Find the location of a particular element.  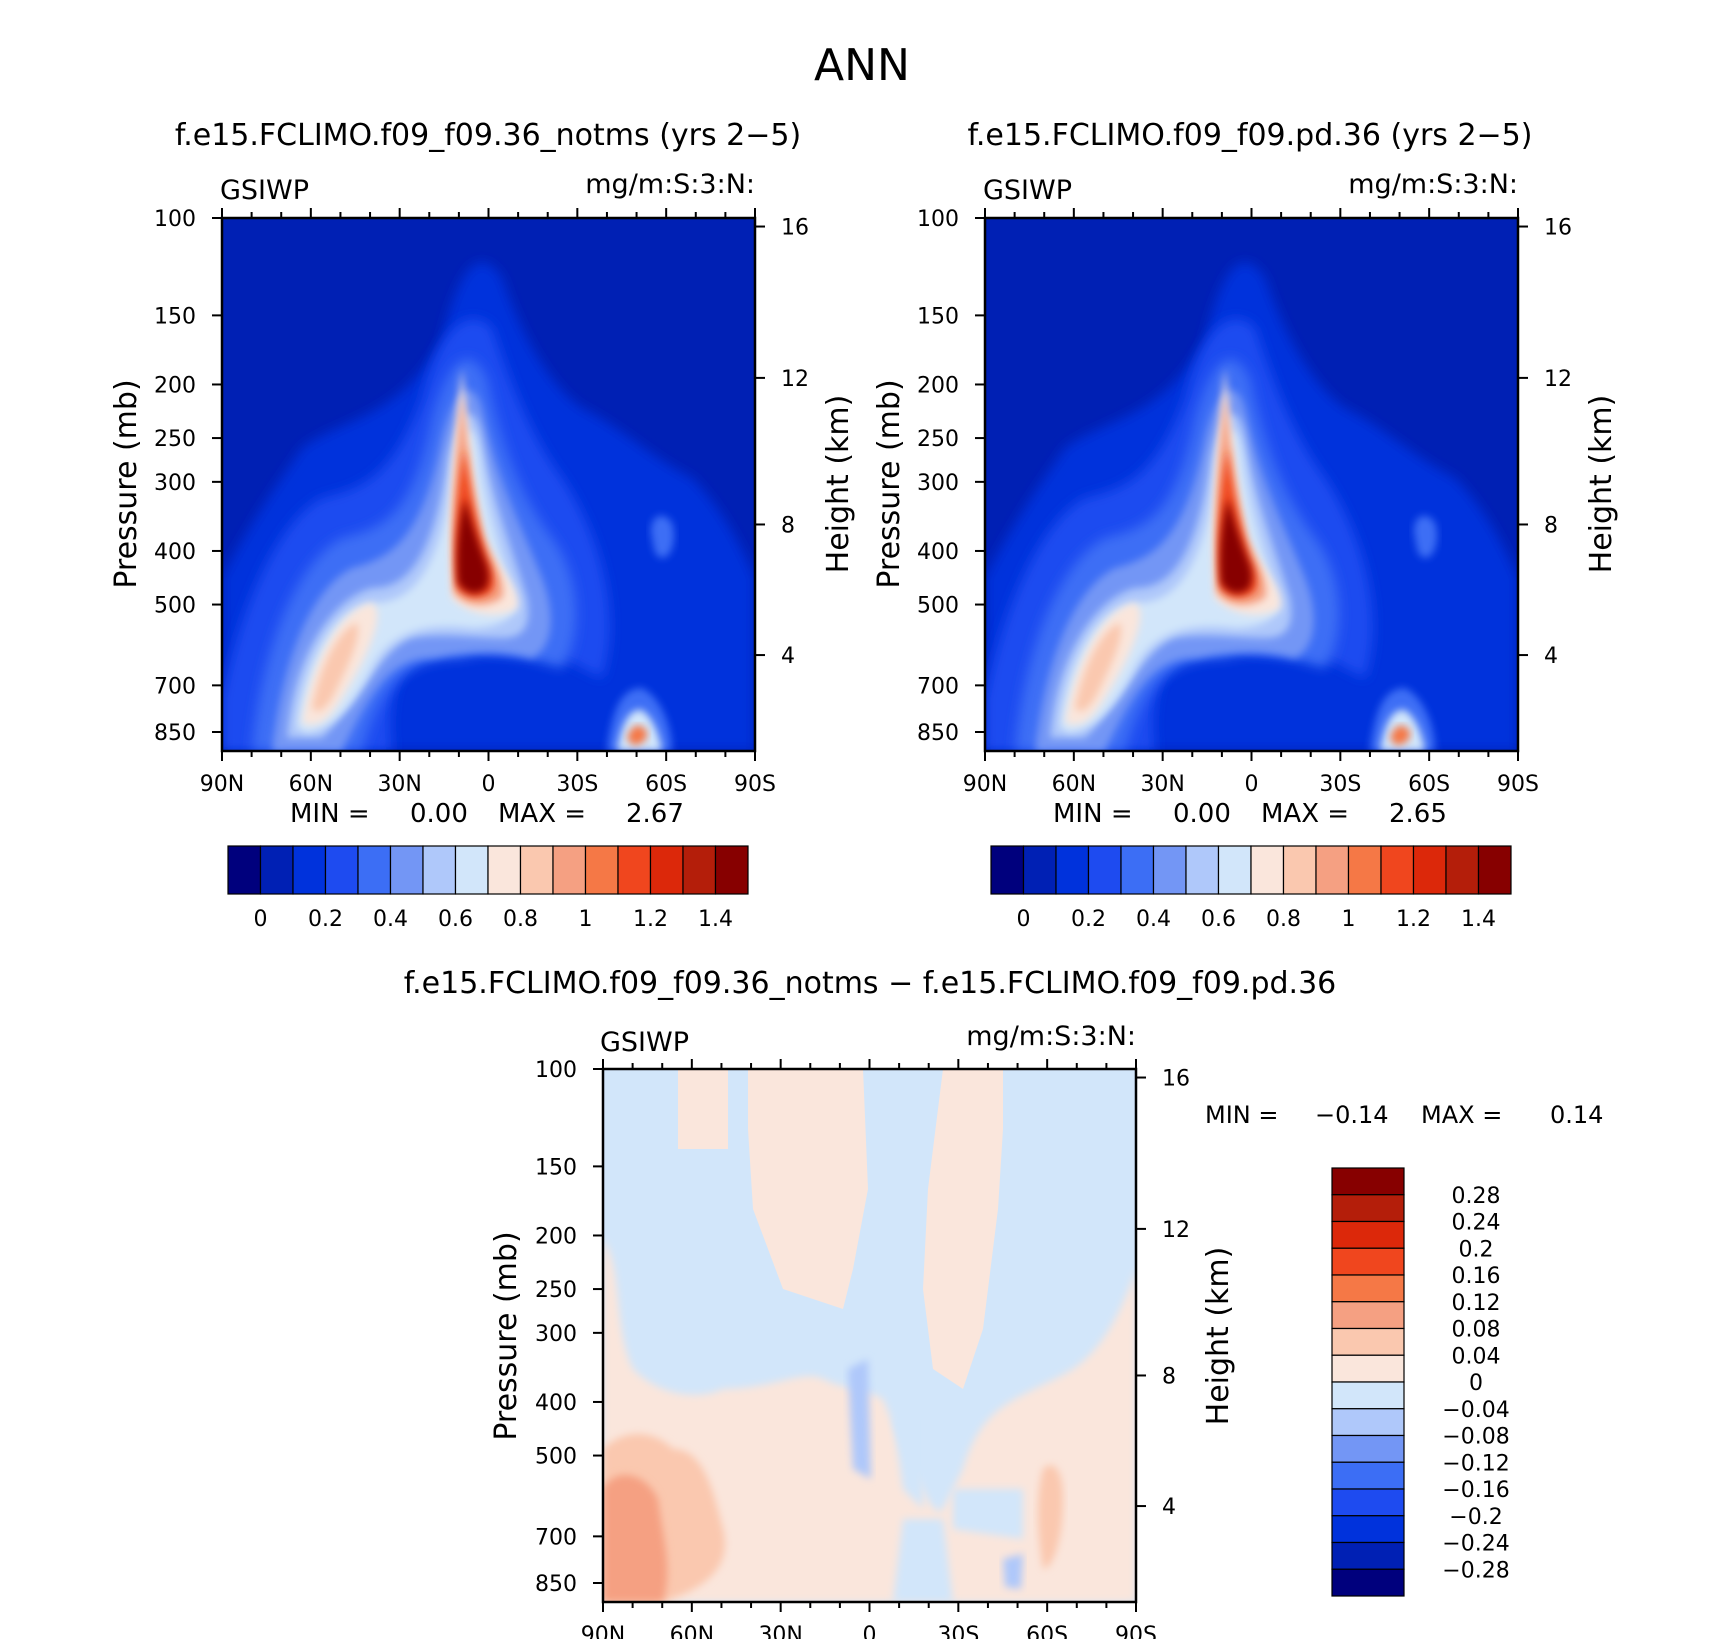

stats-line: MIN = 0.00 MAX = 2.67 is located at coordinates (487, 814).